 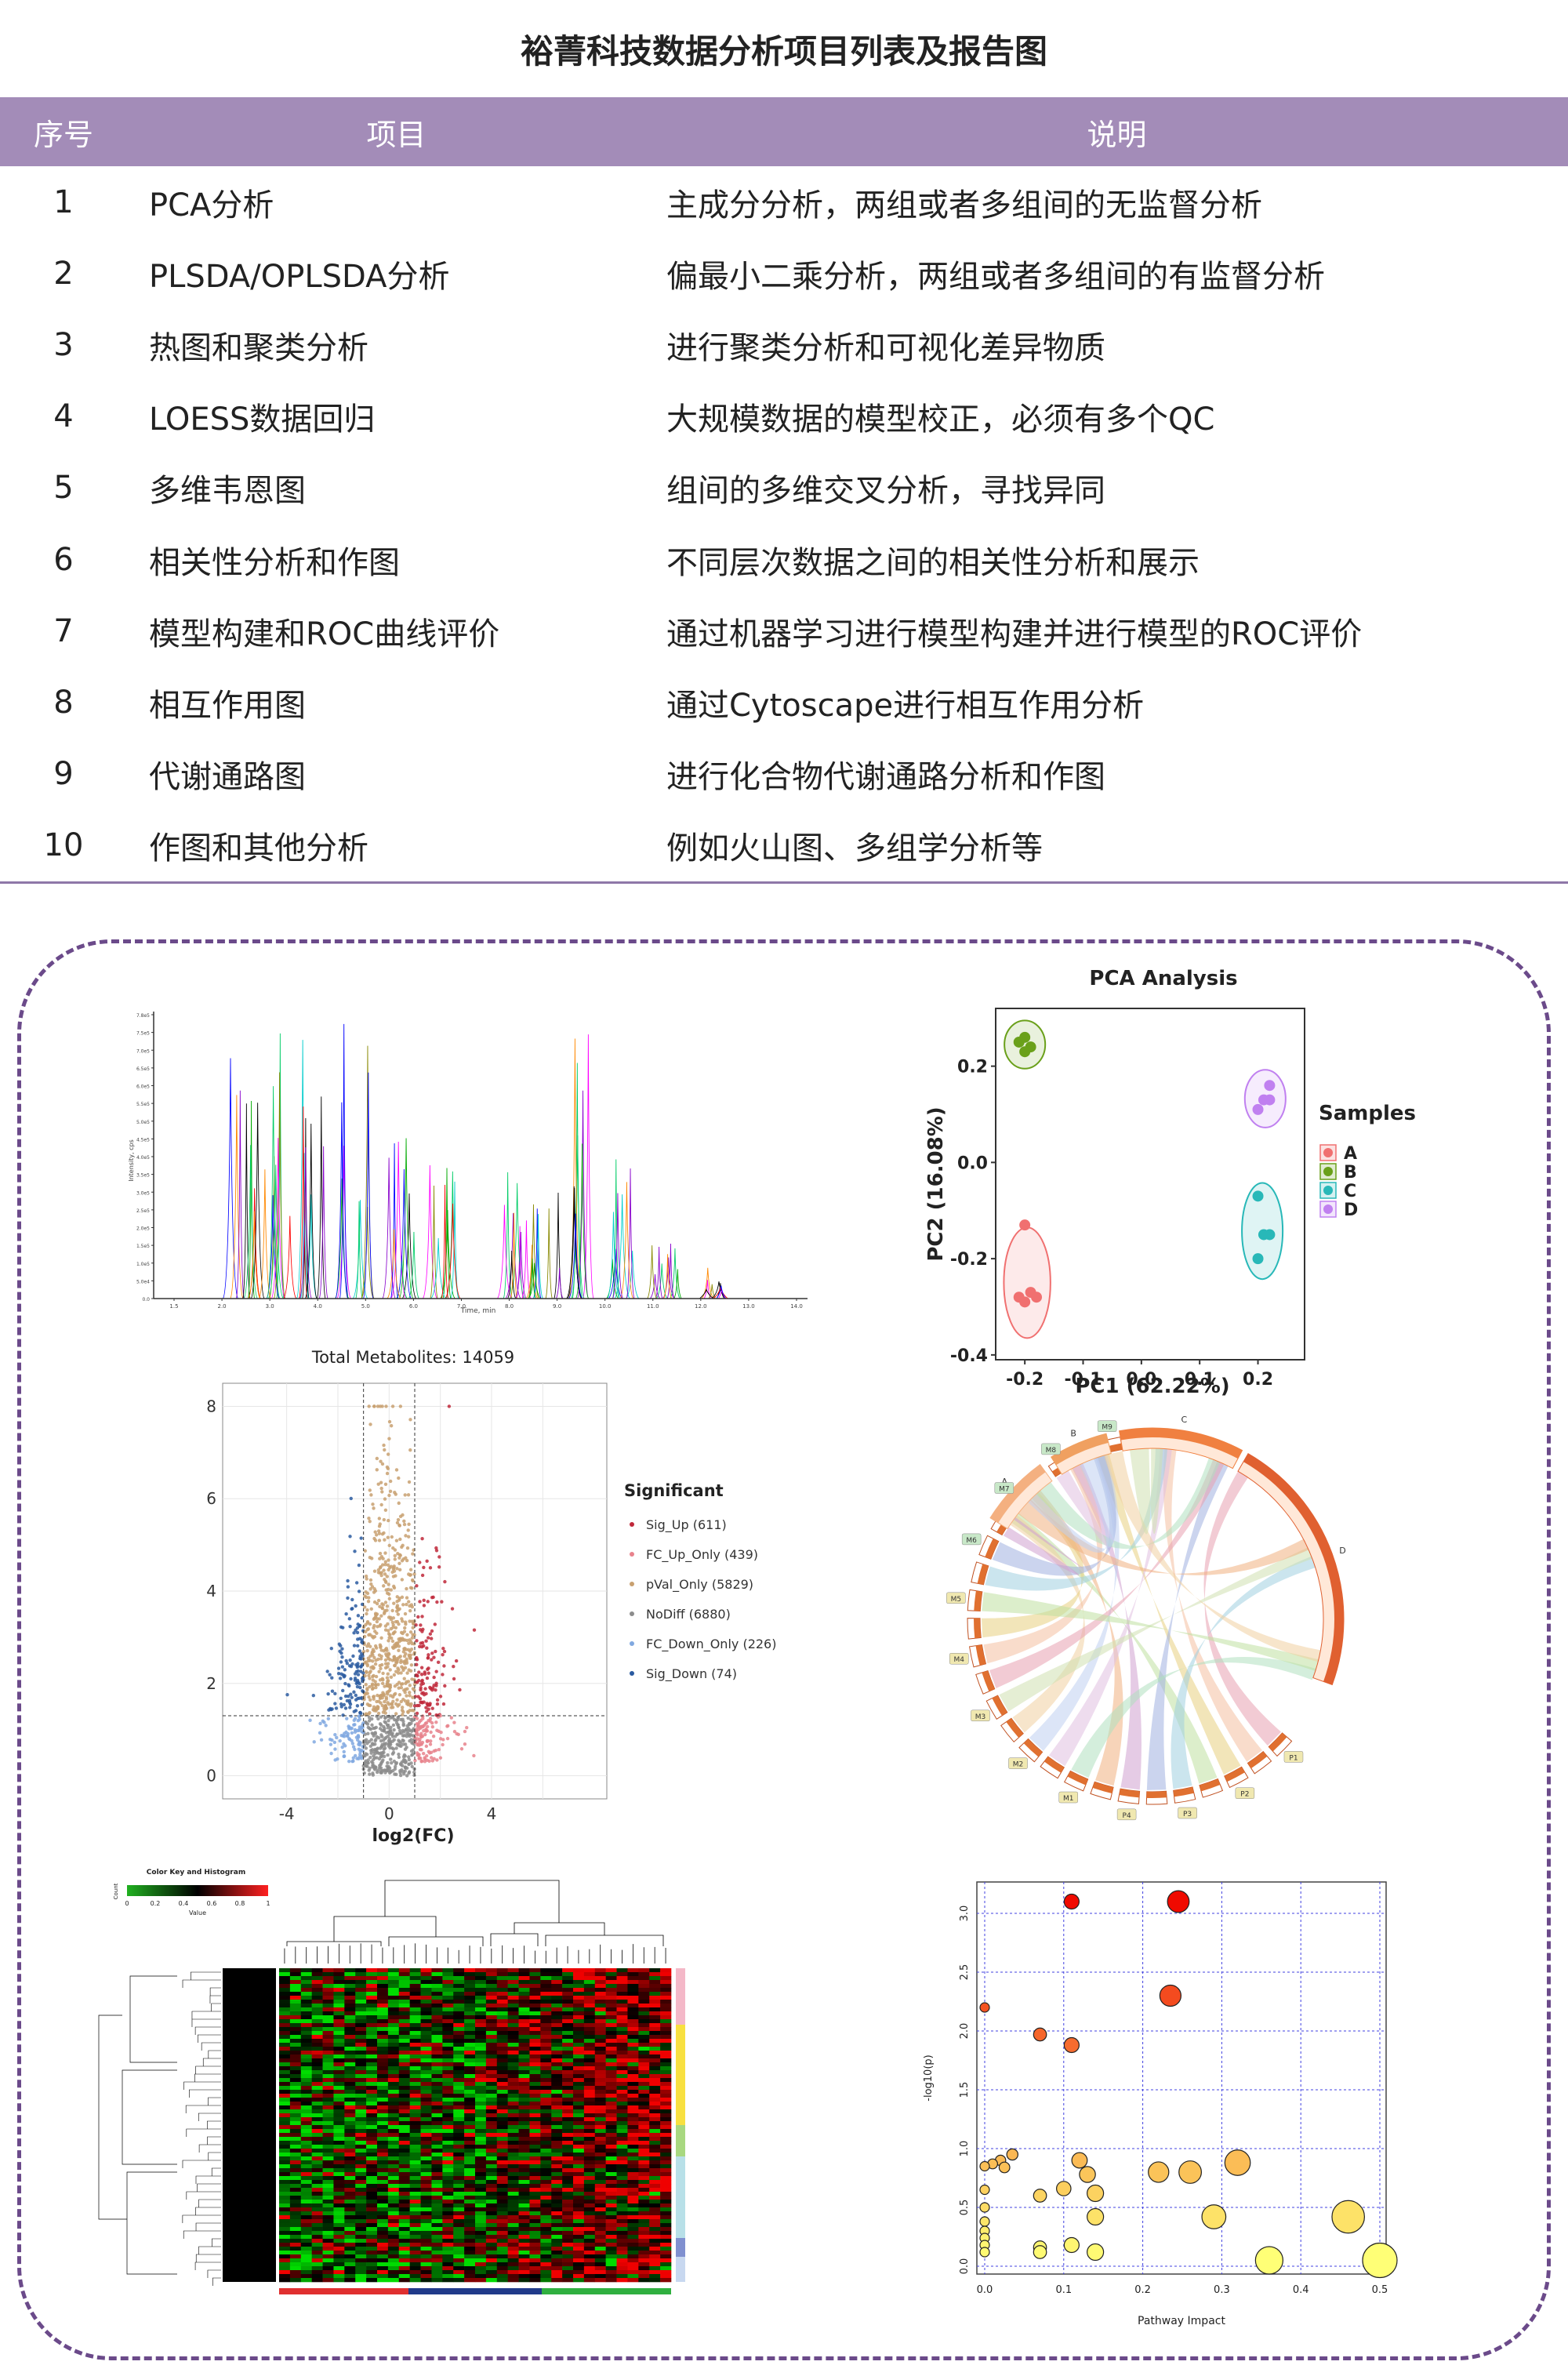 What do you see at coordinates (143, 1246) in the screenshot?
I see `chrom-ytick-label: 1.5e5` at bounding box center [143, 1246].